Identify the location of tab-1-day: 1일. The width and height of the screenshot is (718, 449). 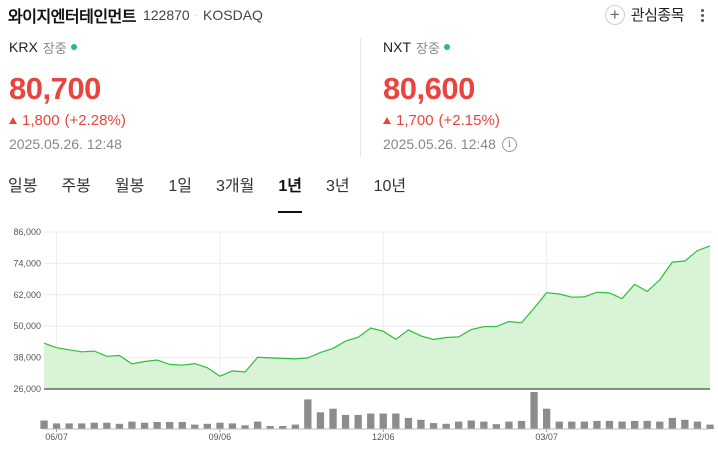
(180, 186).